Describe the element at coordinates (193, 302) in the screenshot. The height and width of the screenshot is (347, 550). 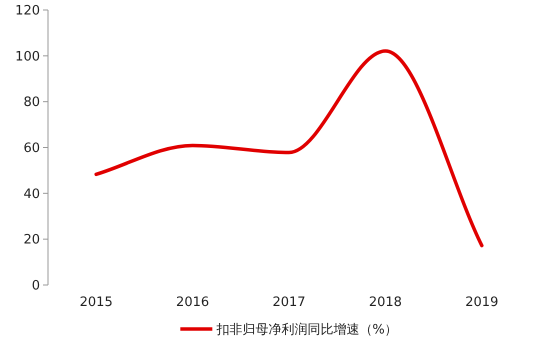
I see `x-tick-label: 2016` at that location.